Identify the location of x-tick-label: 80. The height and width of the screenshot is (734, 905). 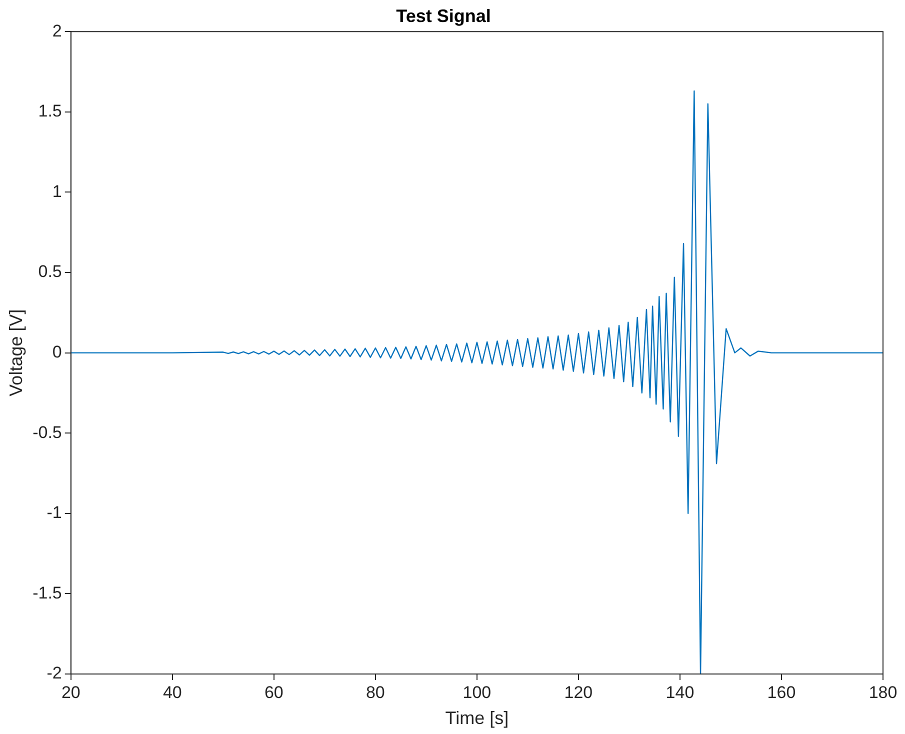
(375, 692).